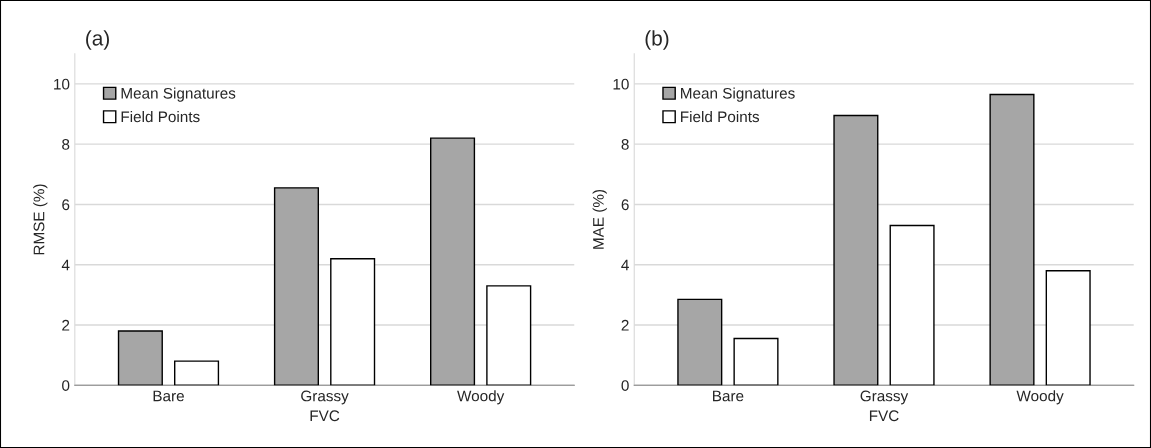 Image resolution: width=1151 pixels, height=448 pixels. Describe the element at coordinates (599, 219) in the screenshot. I see `y-axis-title: MAE (%)` at that location.